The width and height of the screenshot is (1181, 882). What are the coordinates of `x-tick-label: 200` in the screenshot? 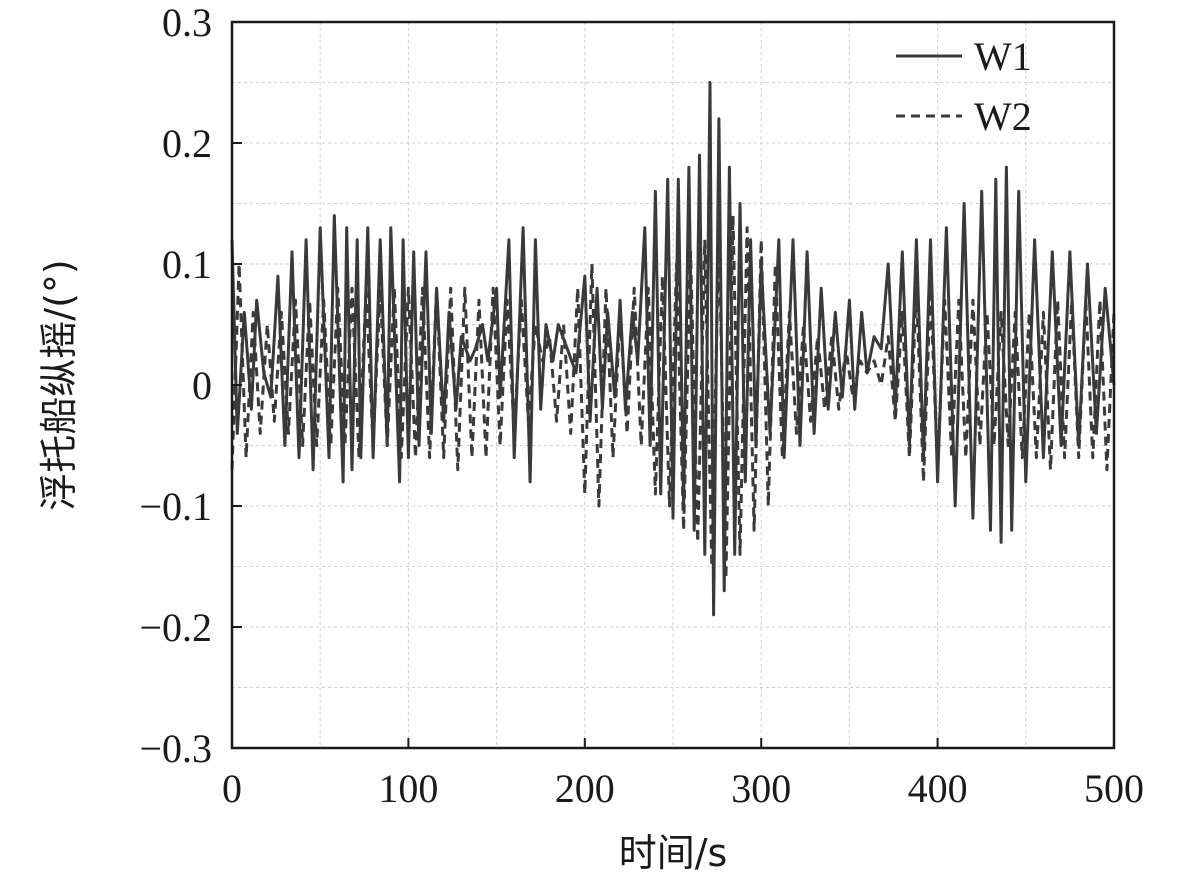 It's located at (585, 788).